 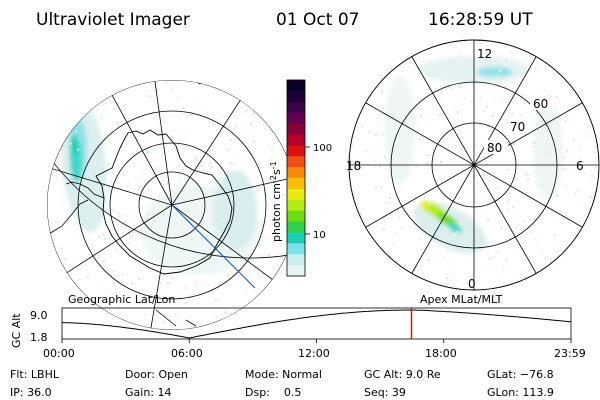 I want to click on param-ip: IP: 36.0, so click(x=31, y=392).